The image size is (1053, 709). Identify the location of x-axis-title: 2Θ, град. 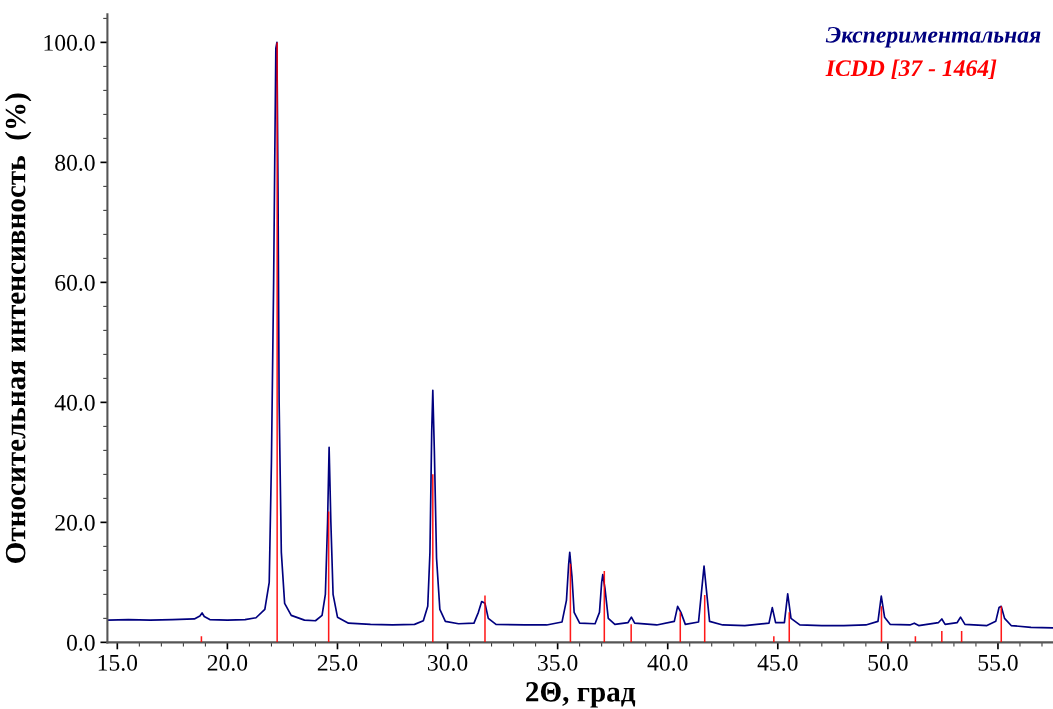
(581, 695).